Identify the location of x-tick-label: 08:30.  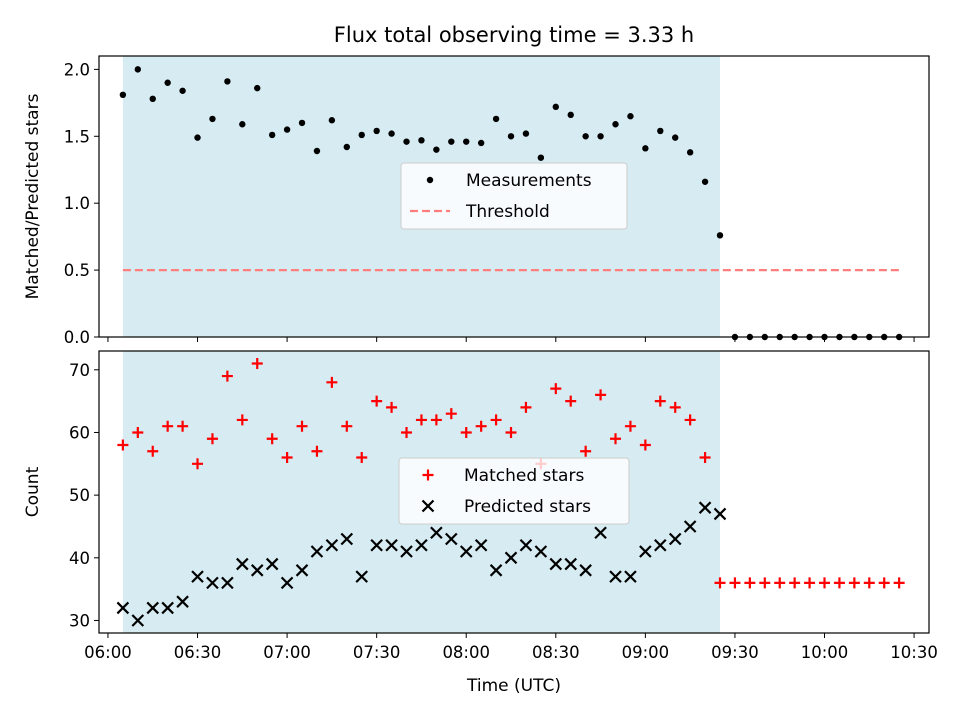
(556, 652).